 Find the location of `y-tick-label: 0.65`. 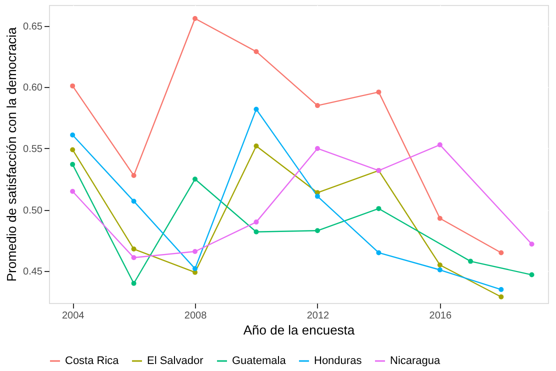

y-tick-label: 0.65 is located at coordinates (33, 26).